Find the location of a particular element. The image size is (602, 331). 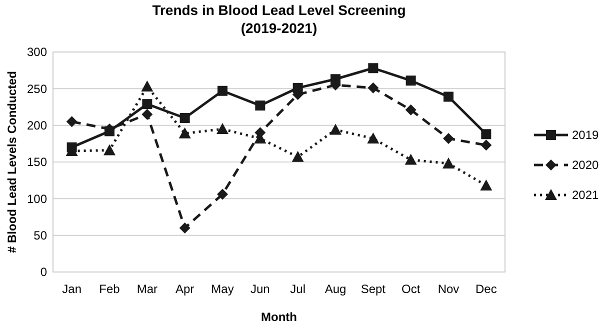

y-tick-label: 250 is located at coordinates (37, 89).